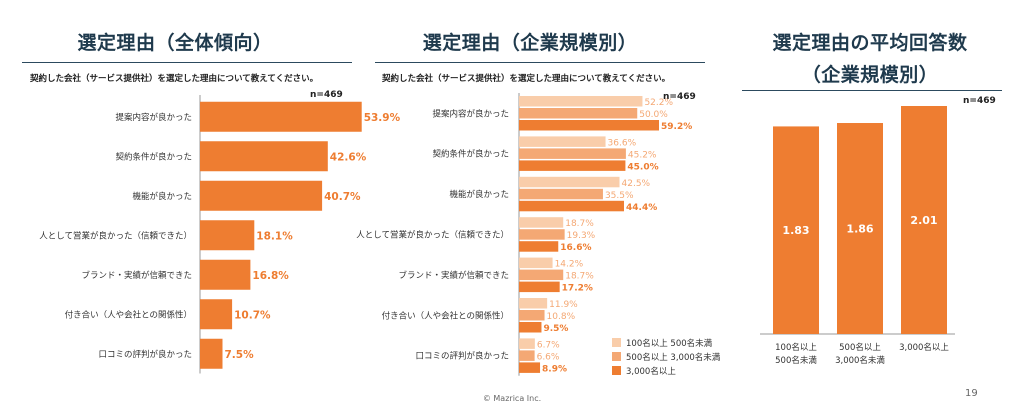 This screenshot has height=417, width=1024. Describe the element at coordinates (796, 360) in the screenshot. I see `chart3-category-label: 500名未満` at that location.